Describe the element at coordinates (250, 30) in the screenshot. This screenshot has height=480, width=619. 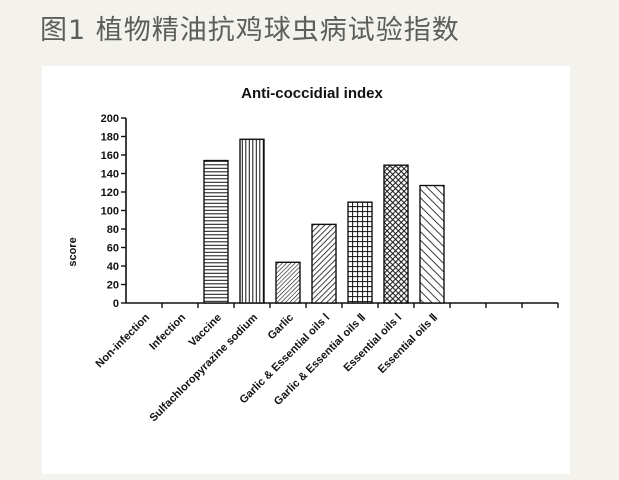
I see `slide-title: 图1 植物精油抗鸡球虫病试验指数` at that location.